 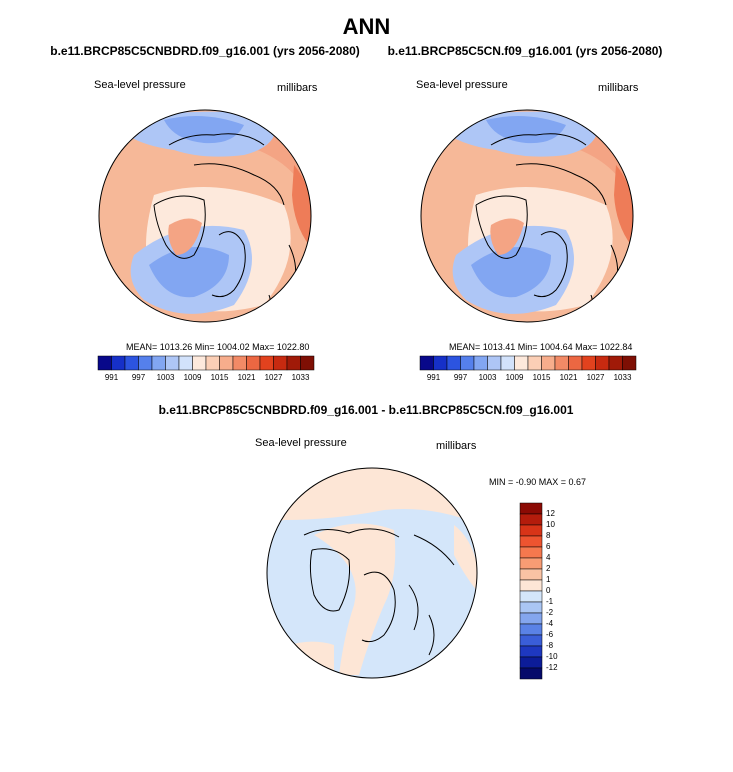 What do you see at coordinates (487, 377) in the screenshot?
I see `panel-2-colorbar-tick-label: 1003` at bounding box center [487, 377].